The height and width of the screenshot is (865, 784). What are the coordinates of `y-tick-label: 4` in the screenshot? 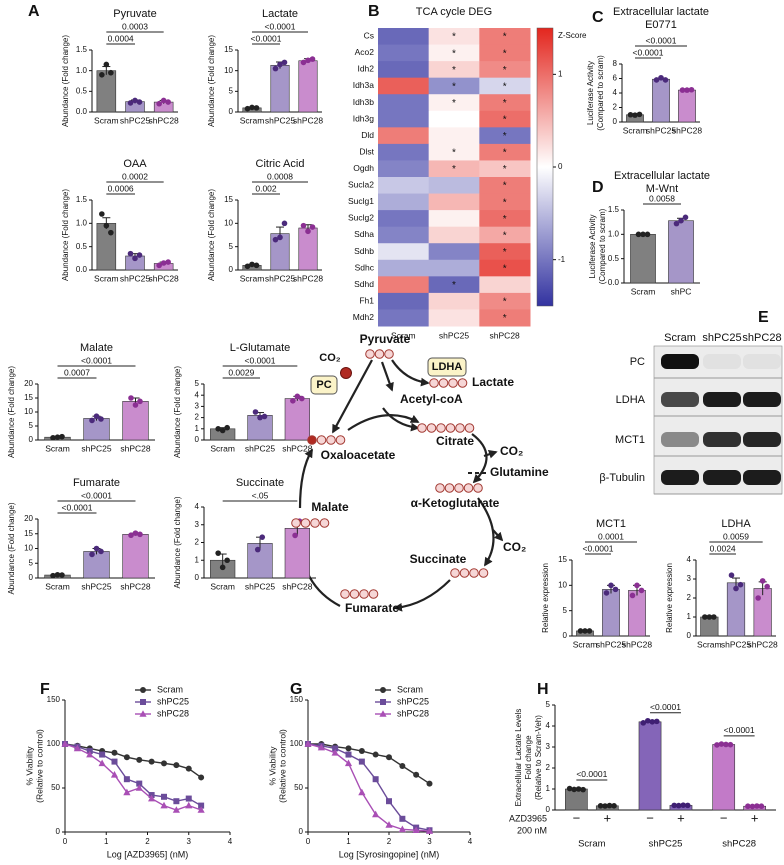 It's located at (548, 725).